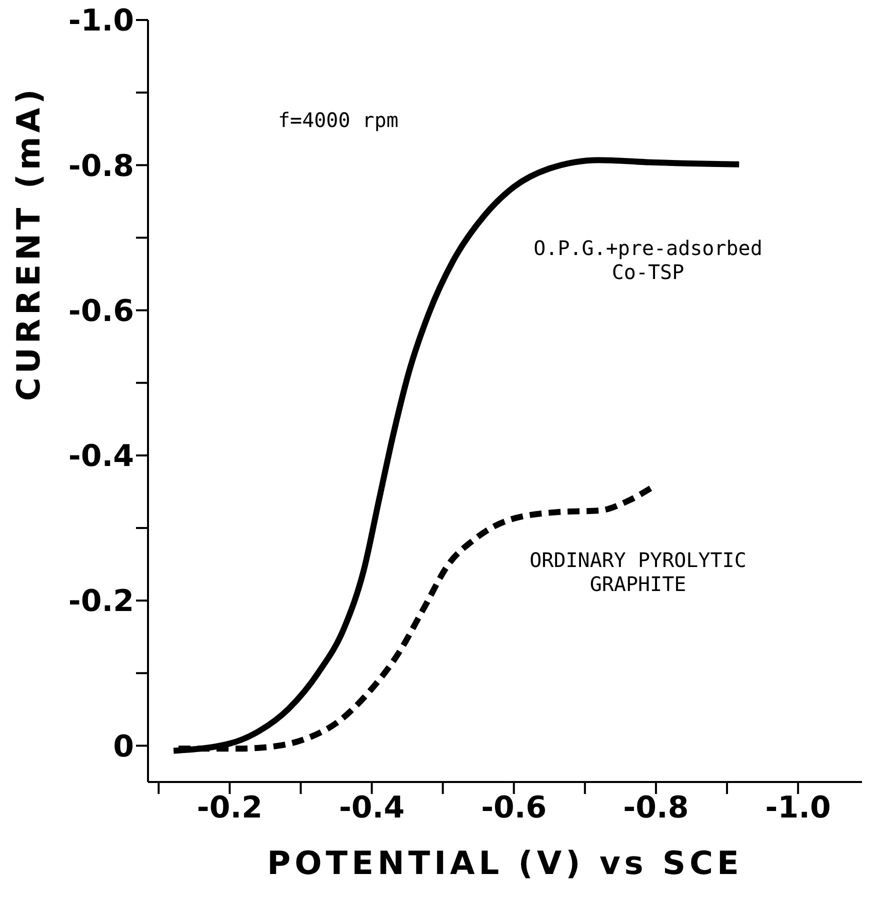  I want to click on annotation: f=4000 rpm, so click(338, 120).